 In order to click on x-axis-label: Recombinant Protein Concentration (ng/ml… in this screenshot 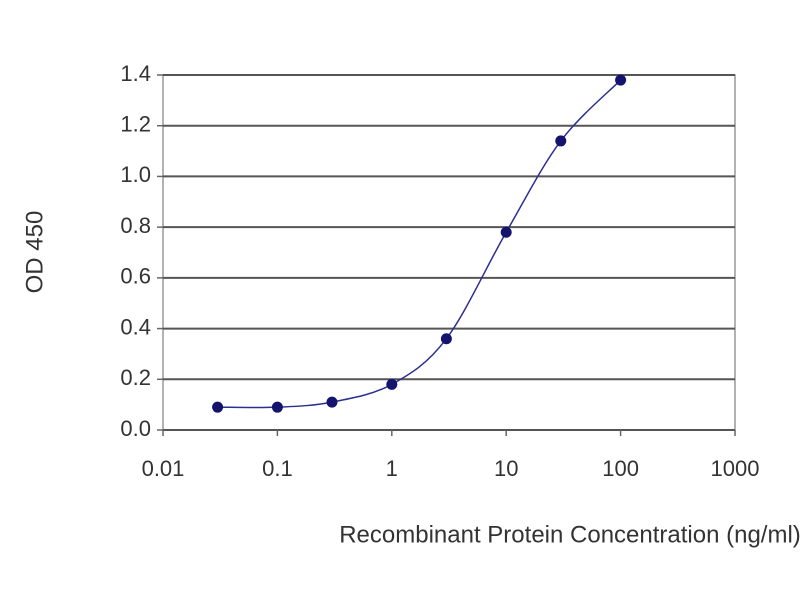, I will do `click(569, 534)`.